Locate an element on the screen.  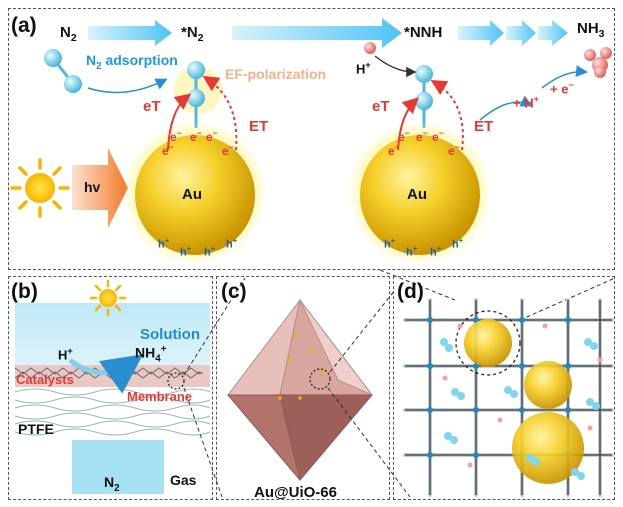
hv-label: hv is located at coordinates (92, 187).